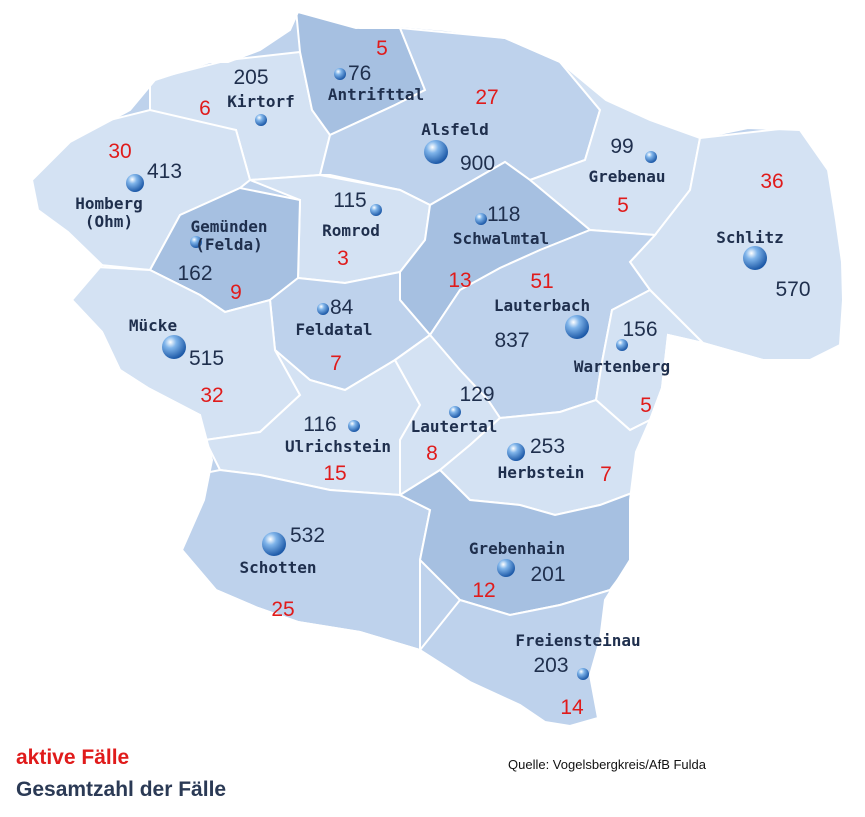  Describe the element at coordinates (517, 548) in the screenshot. I see `municipality-name: Grebenhain` at that location.